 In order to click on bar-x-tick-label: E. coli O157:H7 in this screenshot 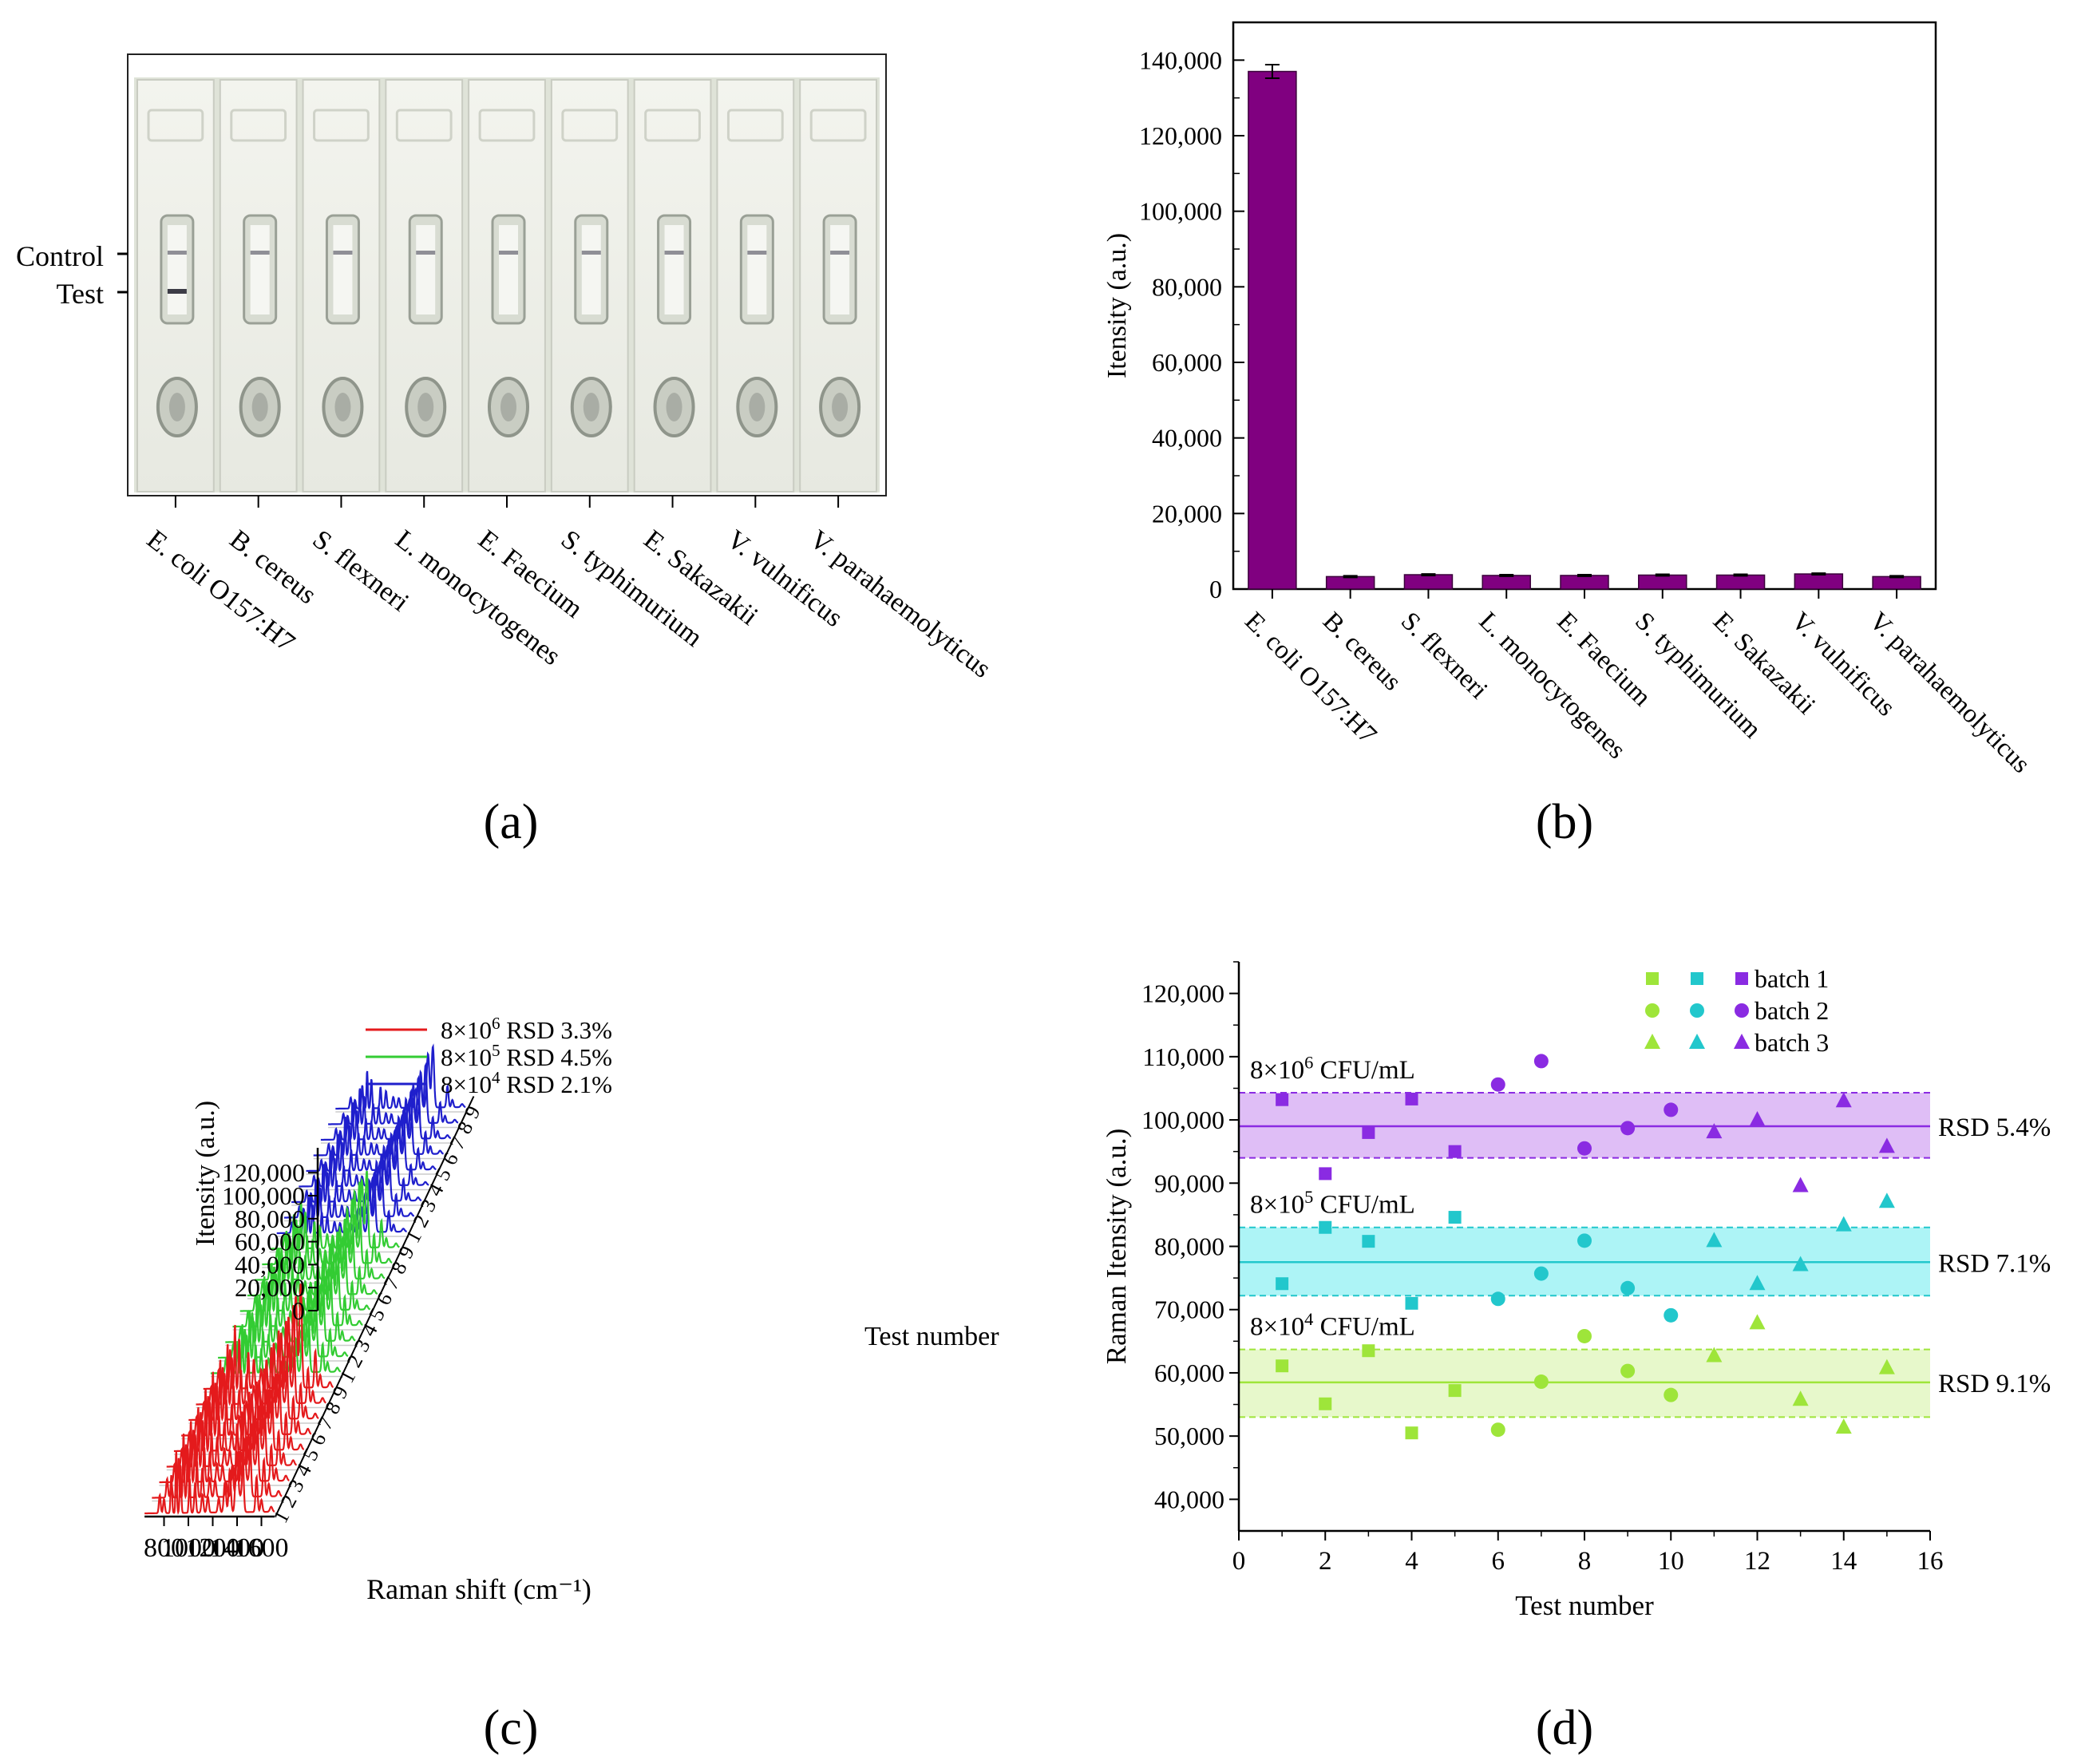, I will do `click(1310, 679)`.